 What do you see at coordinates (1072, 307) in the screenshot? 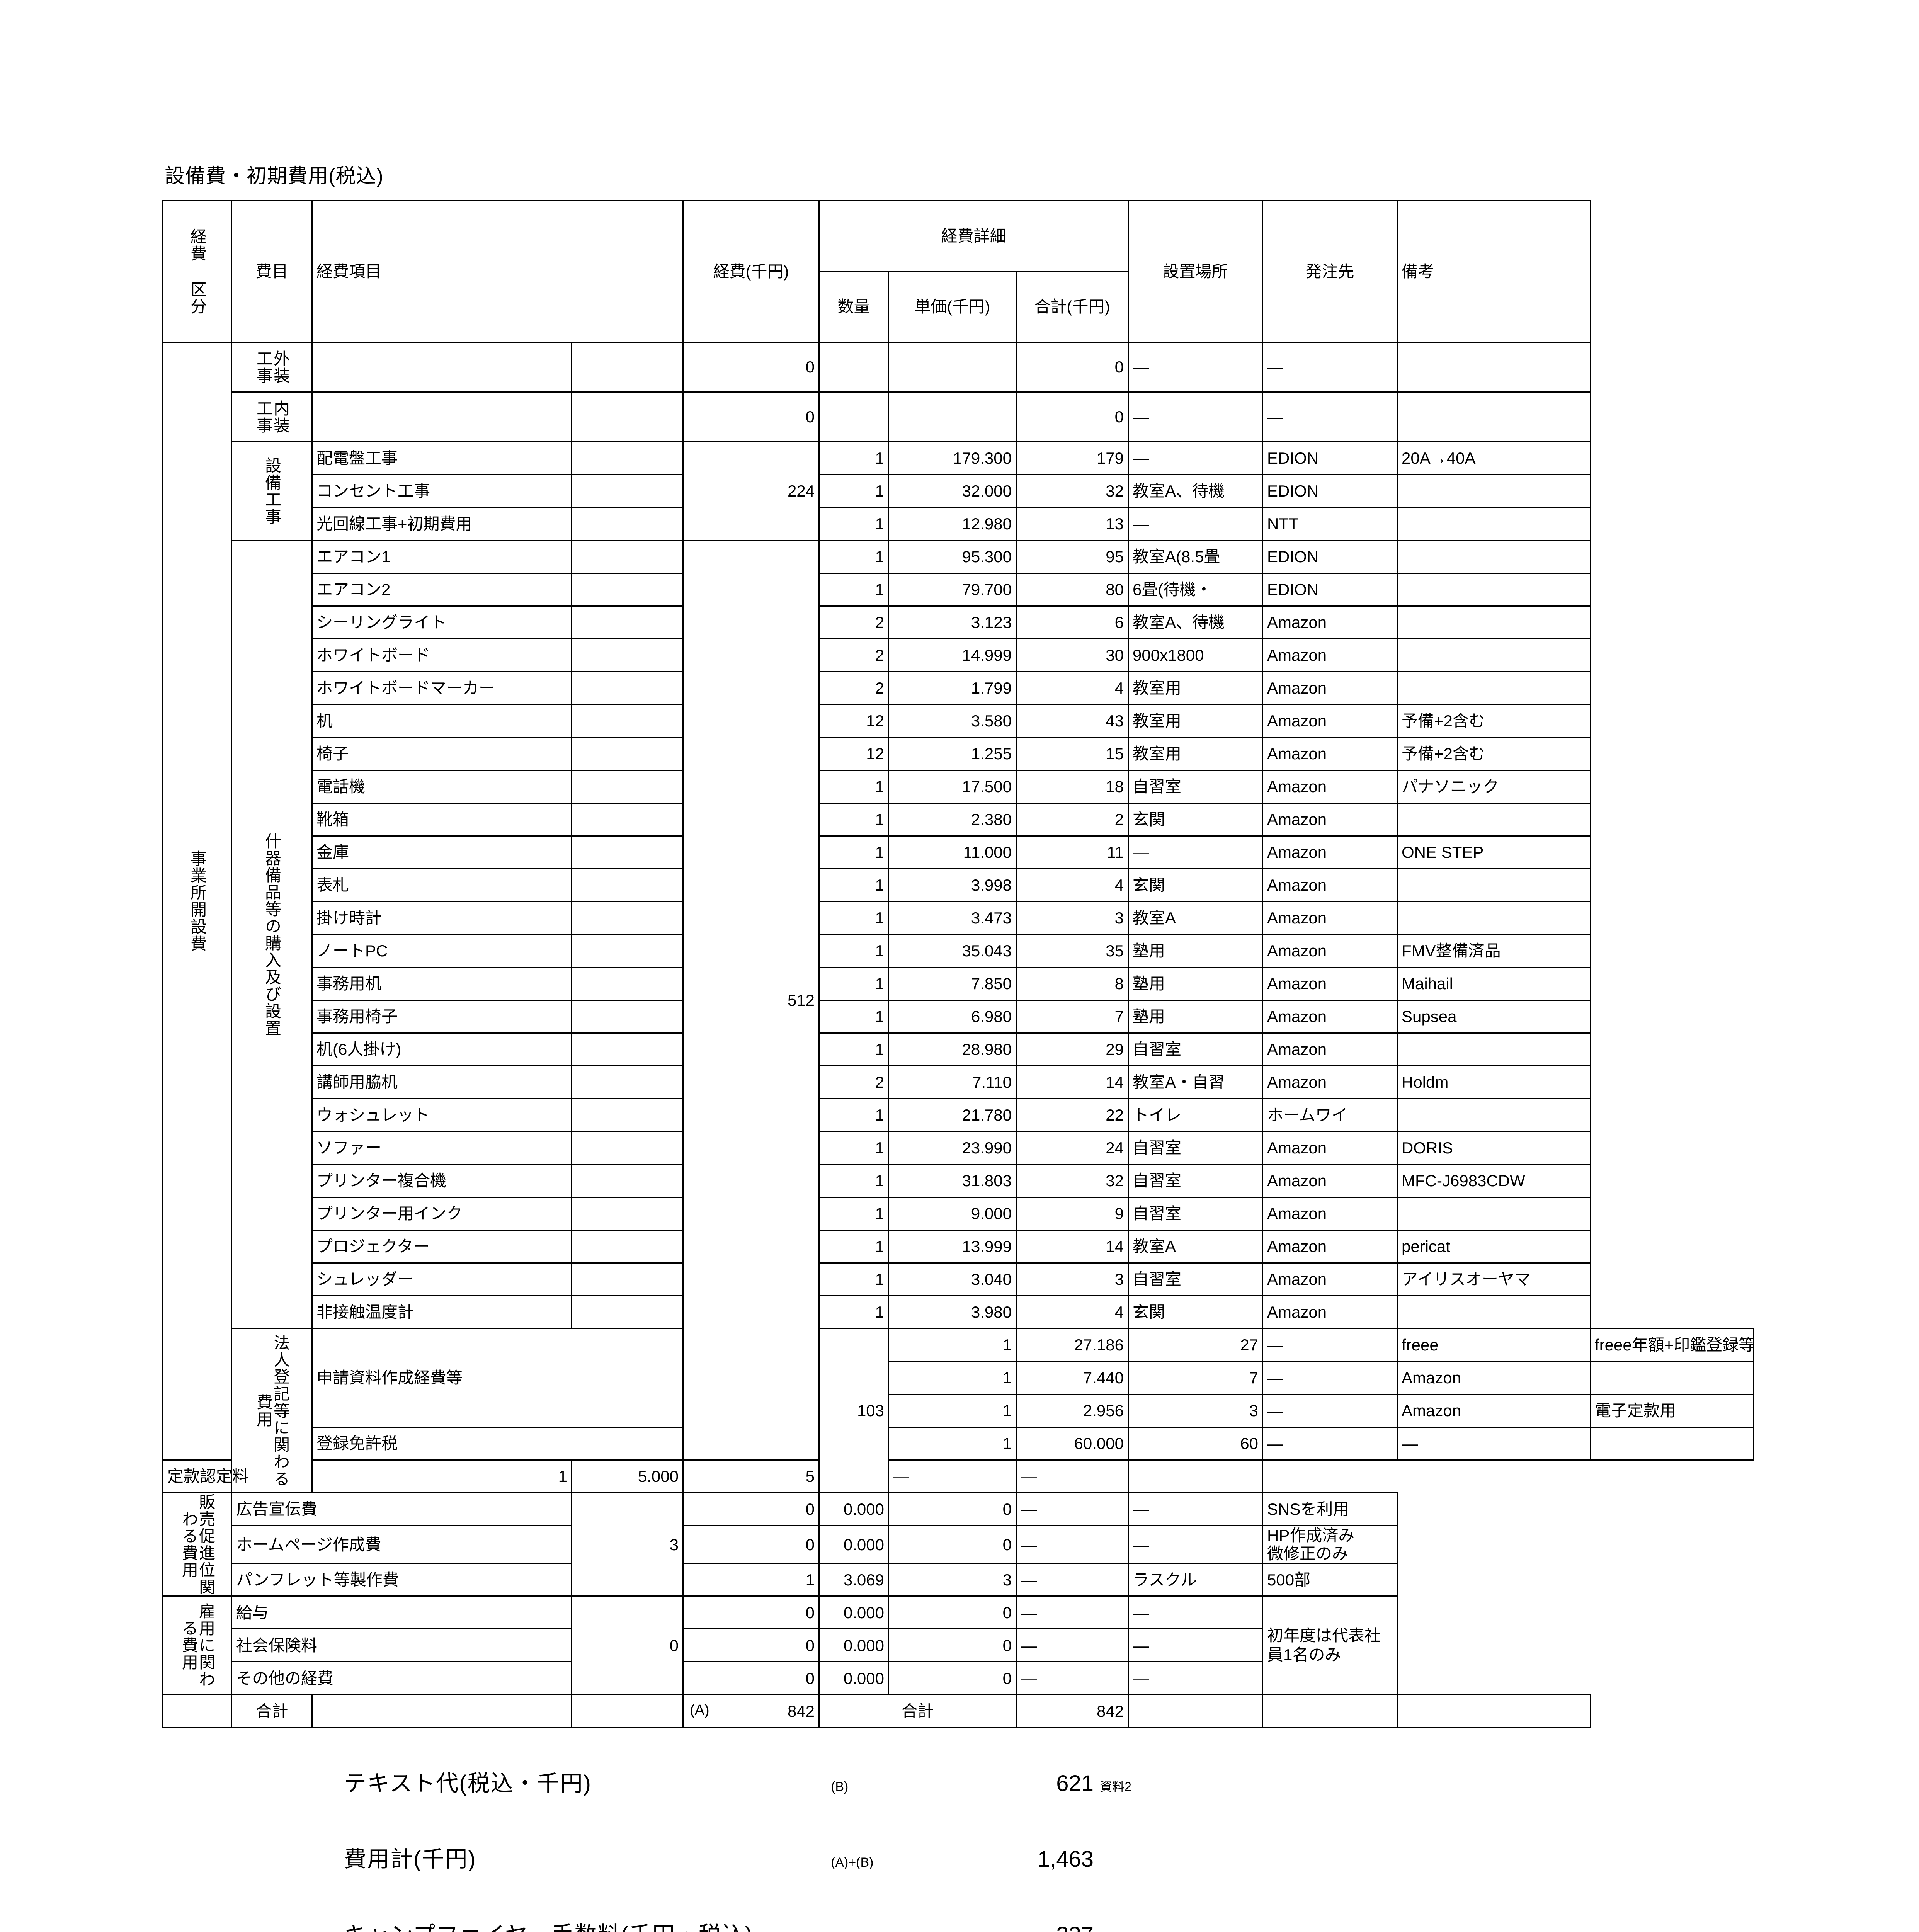
I see `header-goukei: 合計(千円)` at bounding box center [1072, 307].